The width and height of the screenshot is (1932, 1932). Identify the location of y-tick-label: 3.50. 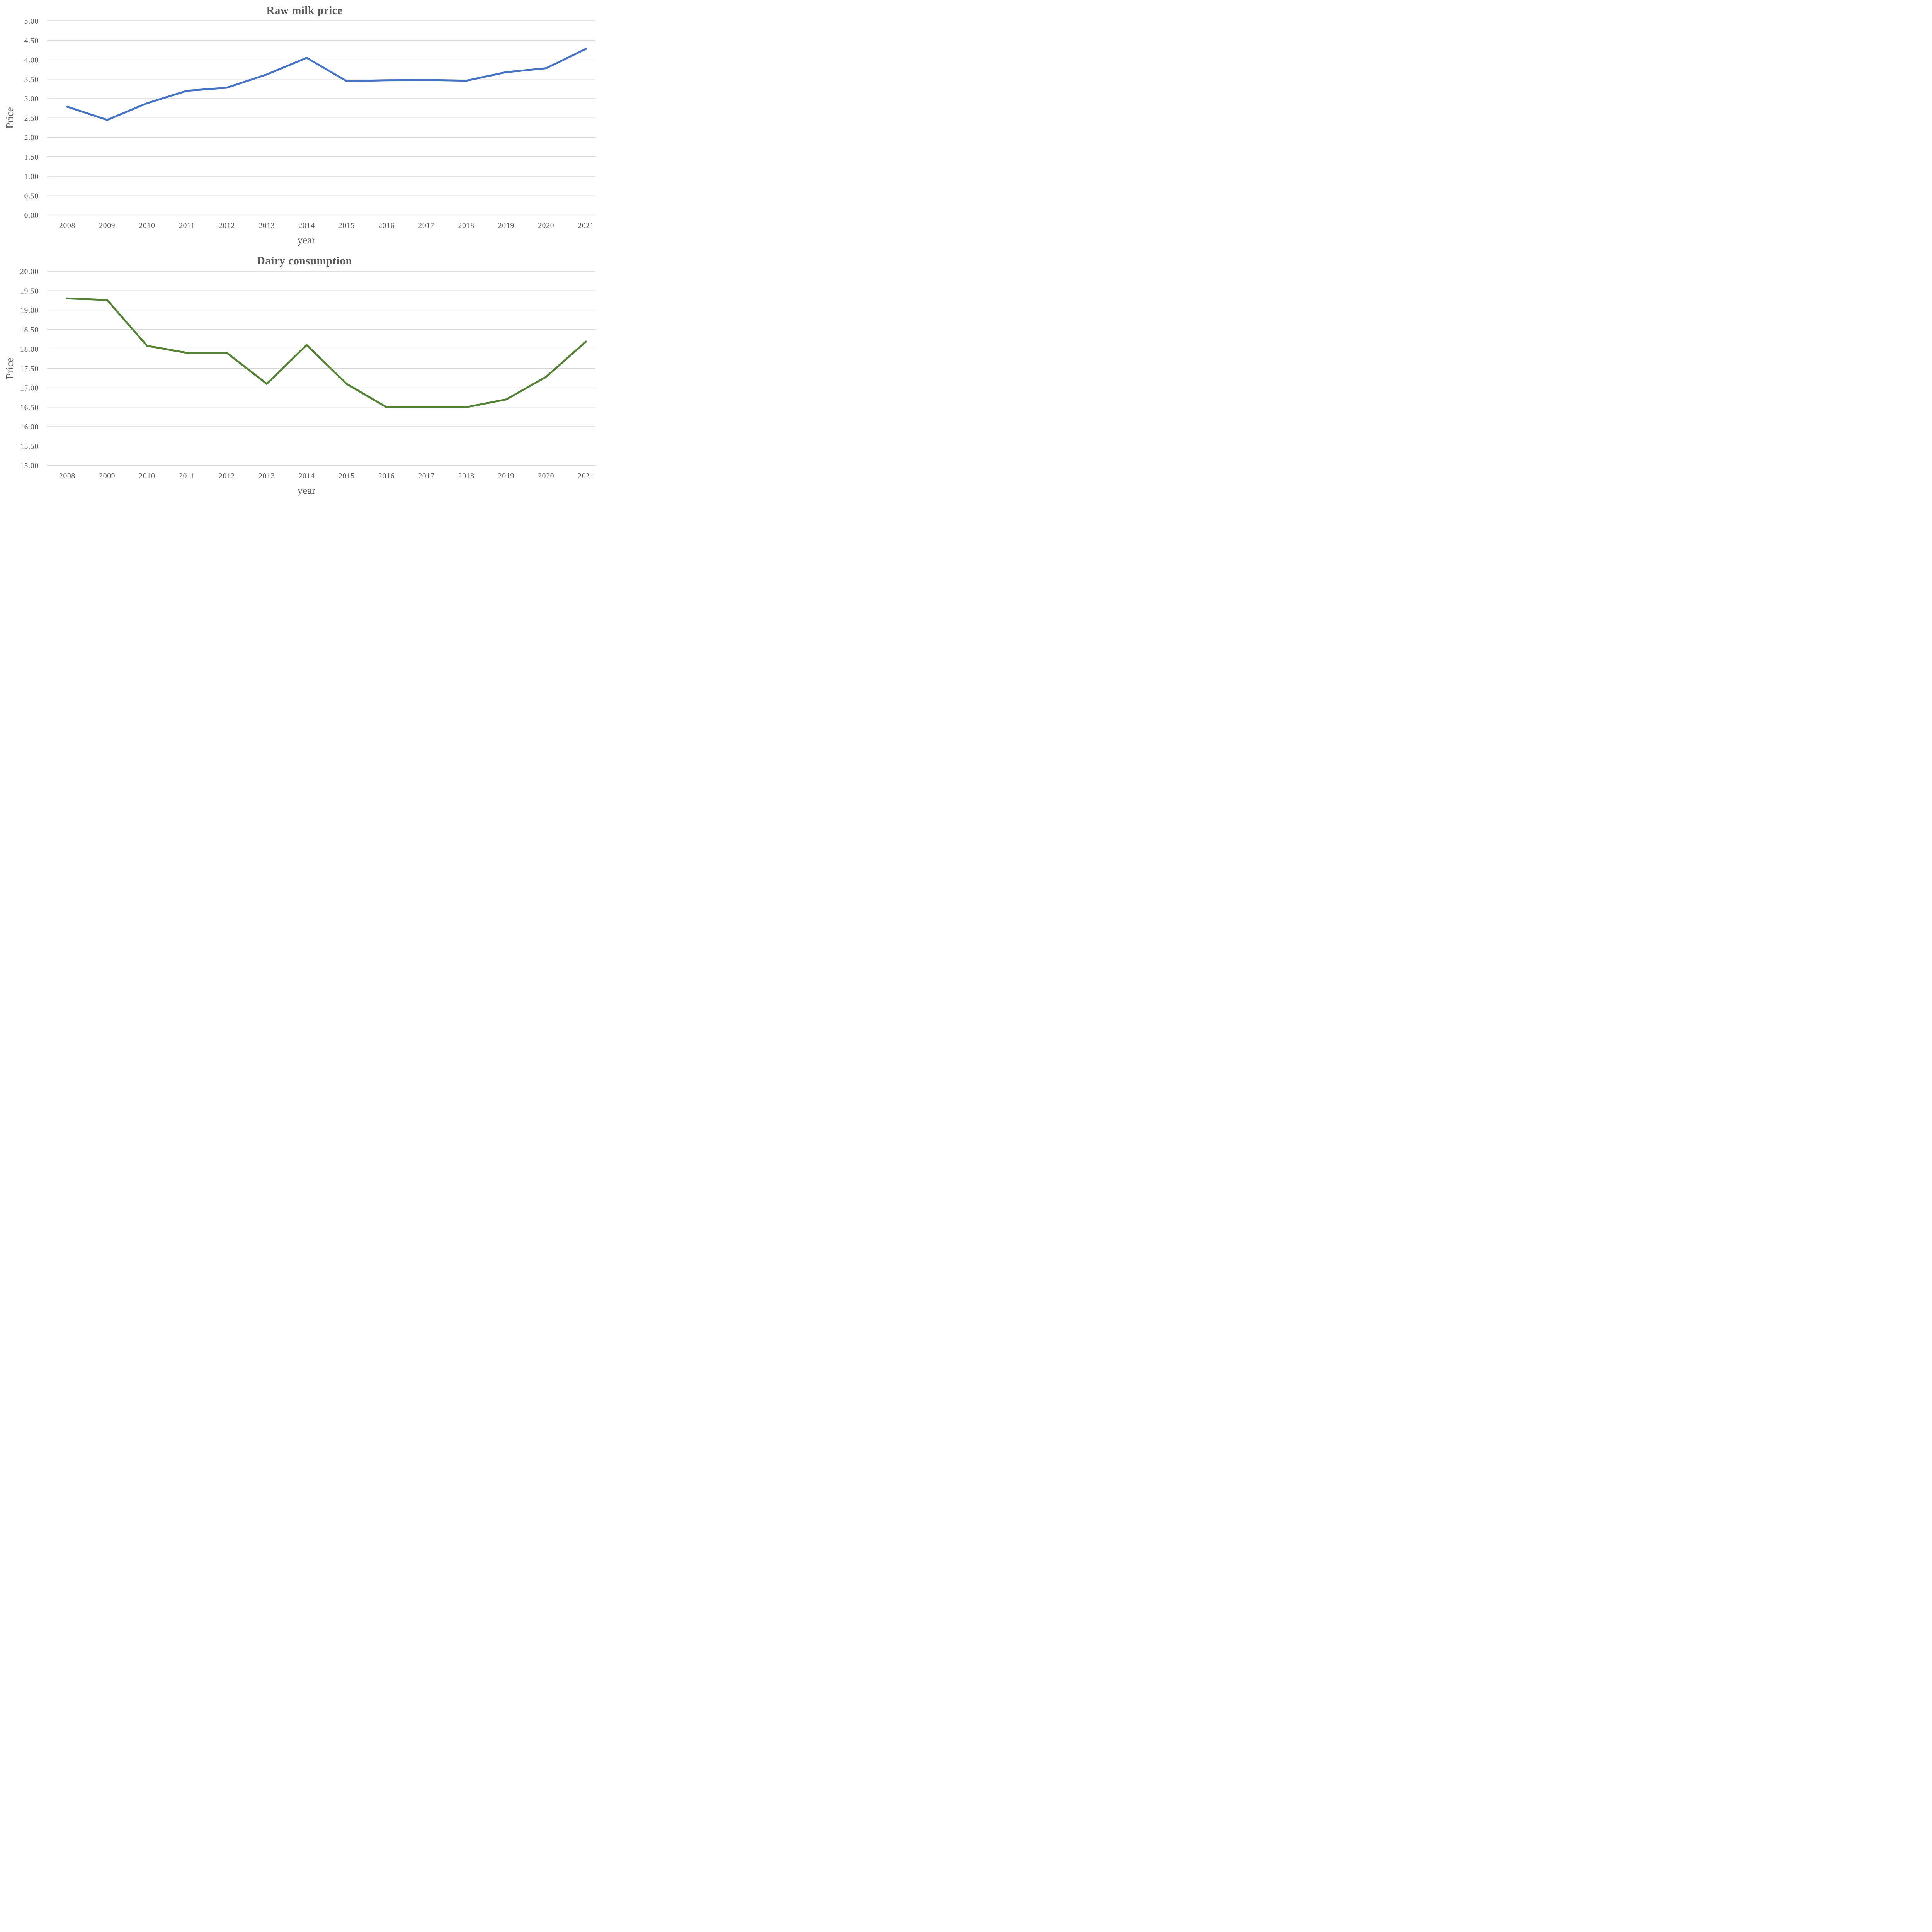
(31, 80).